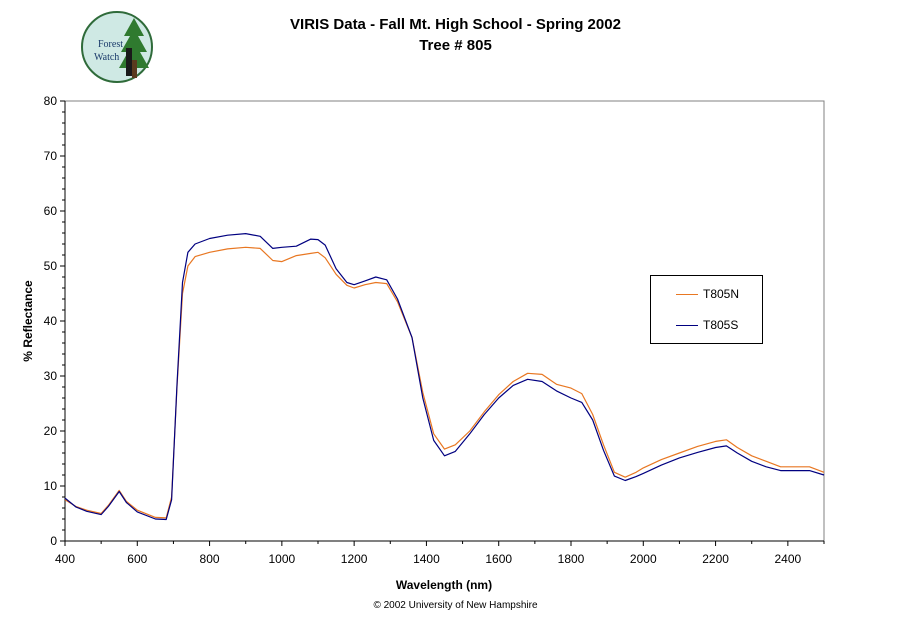  Describe the element at coordinates (51, 101) in the screenshot. I see `y-tick-label: 80` at that location.